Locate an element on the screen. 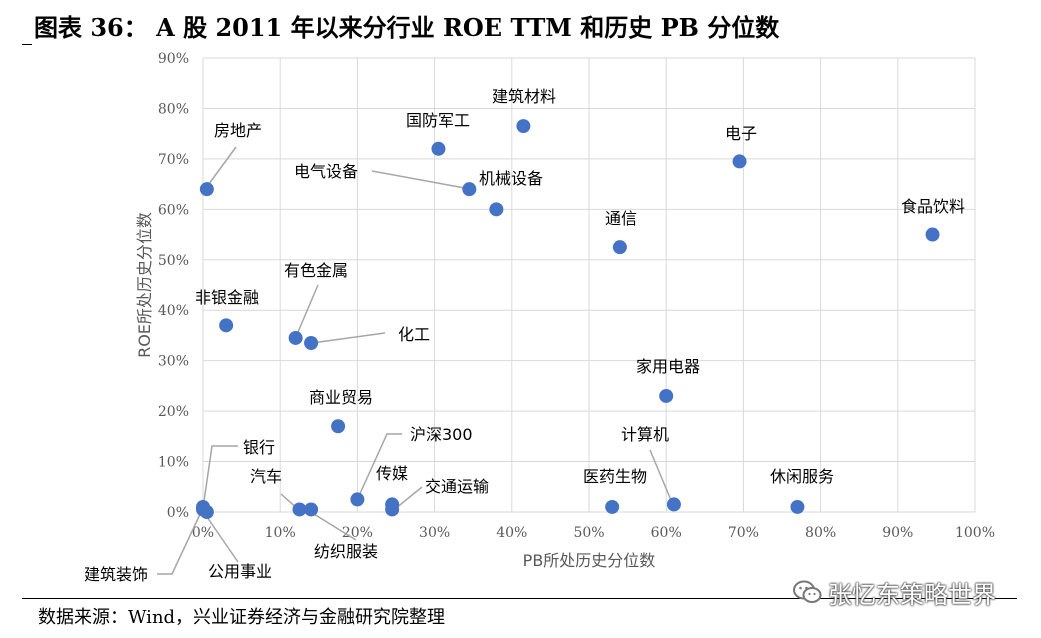 Image resolution: width=1041 pixels, height=638 pixels. y-tick-label: 60% is located at coordinates (173, 210).